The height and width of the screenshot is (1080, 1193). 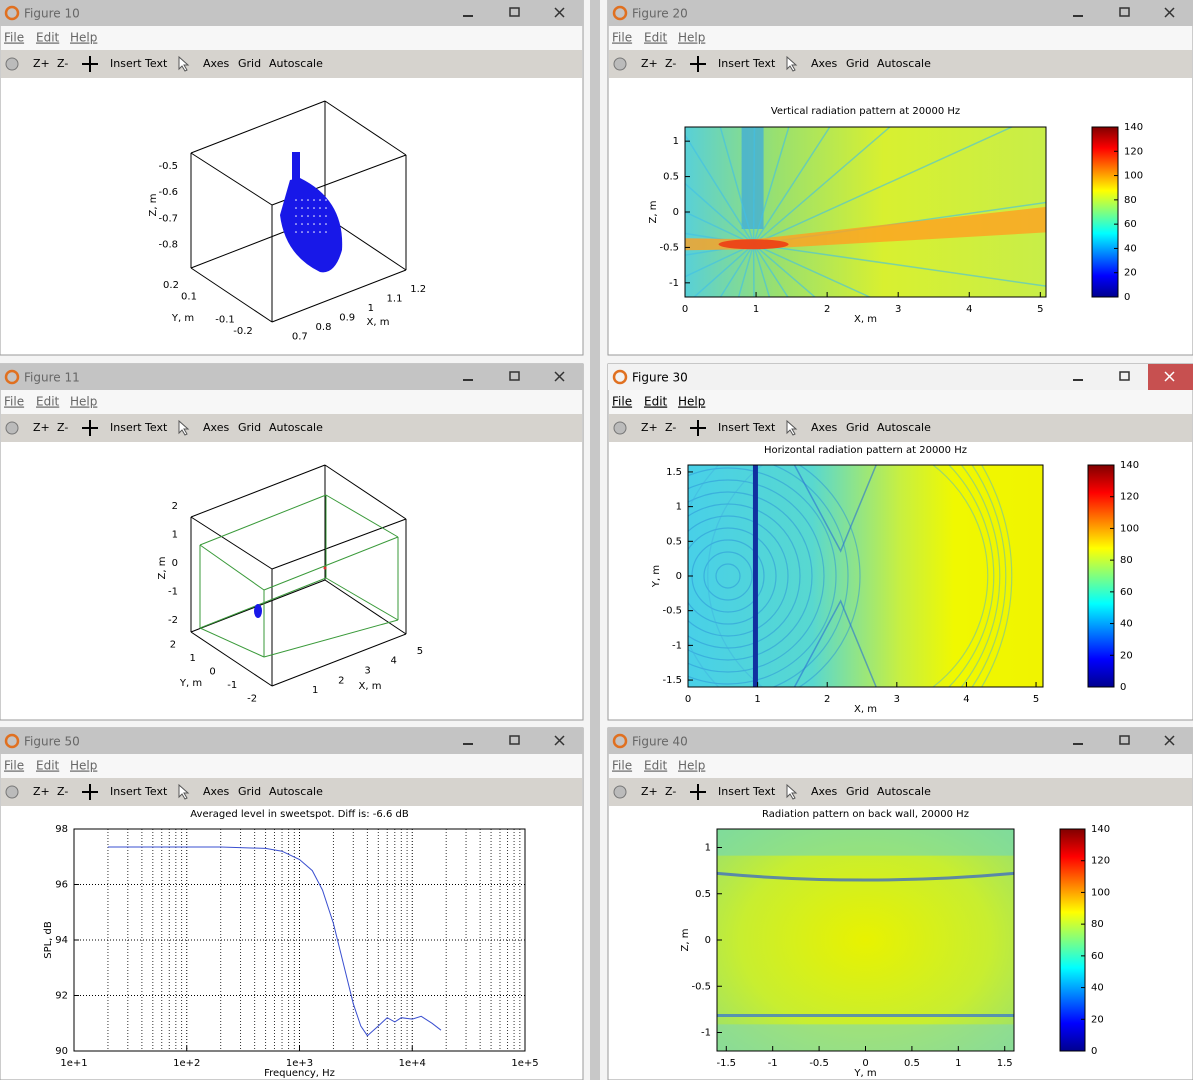 What do you see at coordinates (362, 599) in the screenshot?
I see `room-edge` at bounding box center [362, 599].